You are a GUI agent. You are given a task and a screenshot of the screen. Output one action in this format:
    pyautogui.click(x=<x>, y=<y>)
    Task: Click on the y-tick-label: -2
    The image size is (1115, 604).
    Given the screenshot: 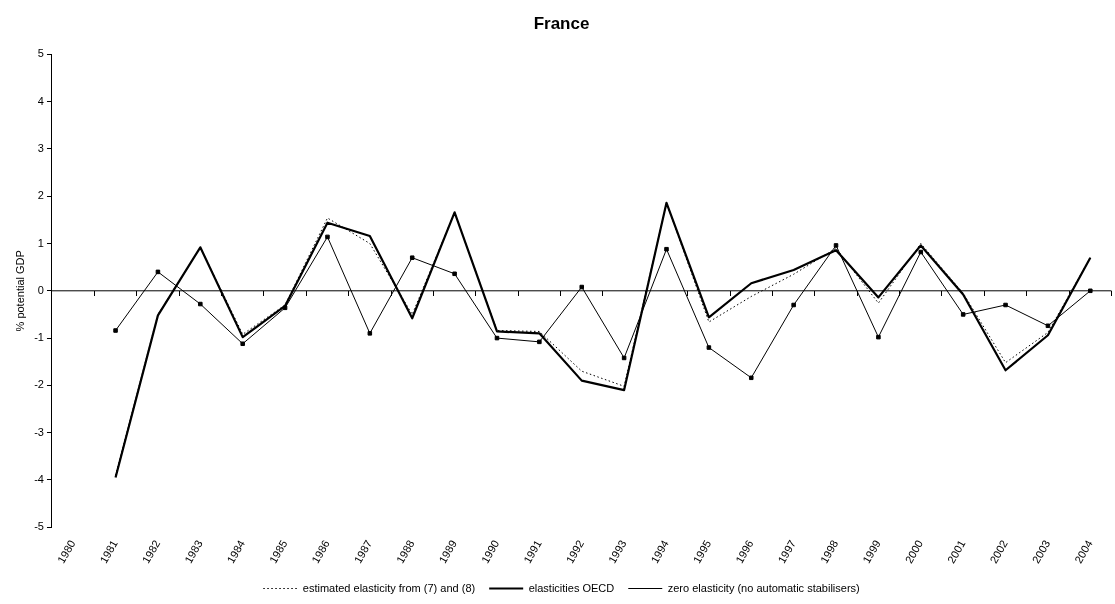 What is the action you would take?
    pyautogui.click(x=39, y=384)
    